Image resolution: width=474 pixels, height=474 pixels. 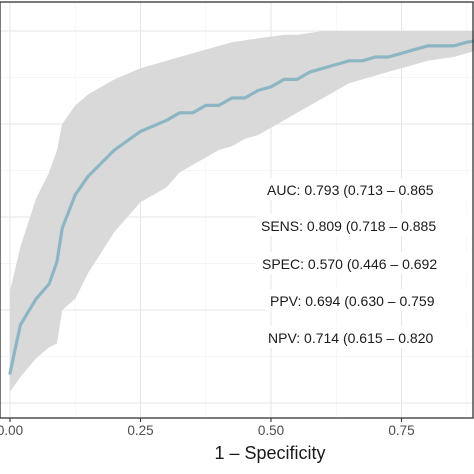 I want to click on annotation-ppv: PPV: 0.694 (0.630 – 0.759, so click(x=352, y=301).